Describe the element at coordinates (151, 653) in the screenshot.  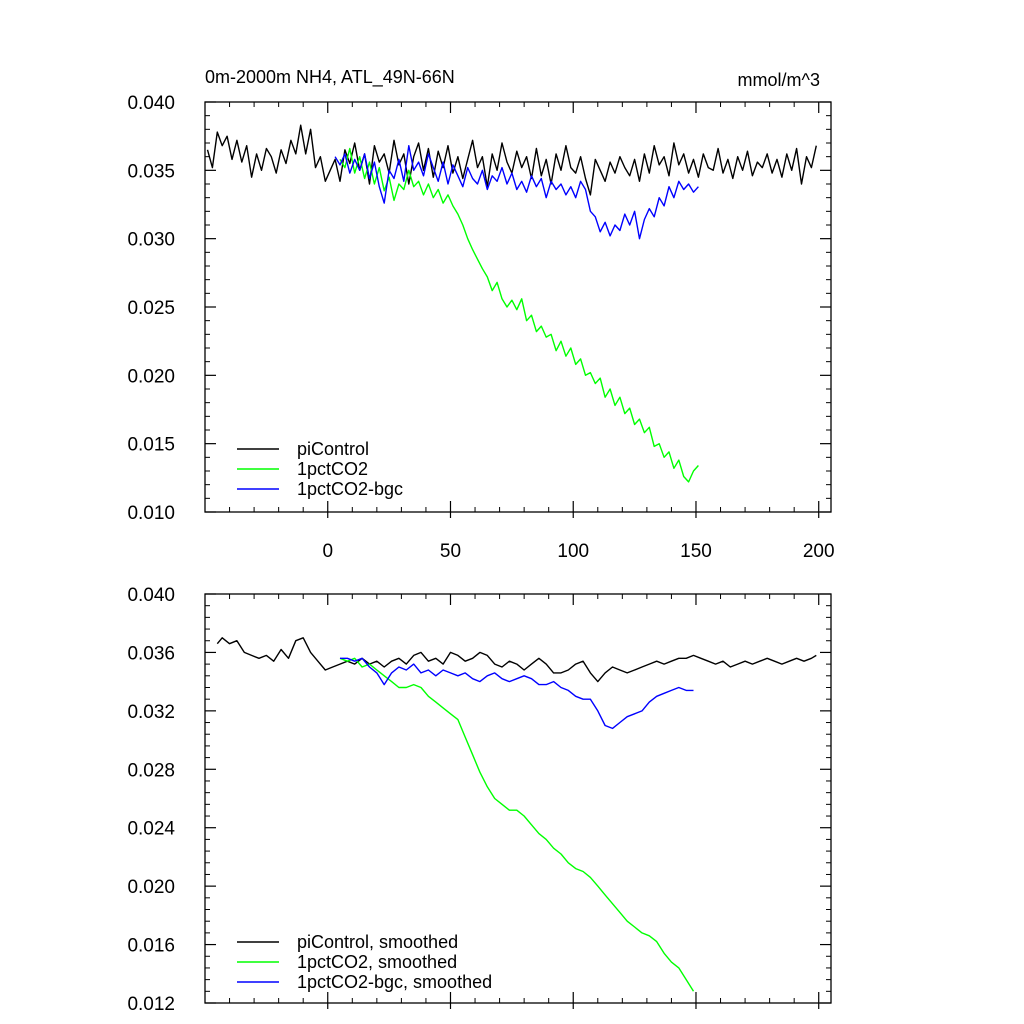
I see `y-tick-label: 0.036` at that location.